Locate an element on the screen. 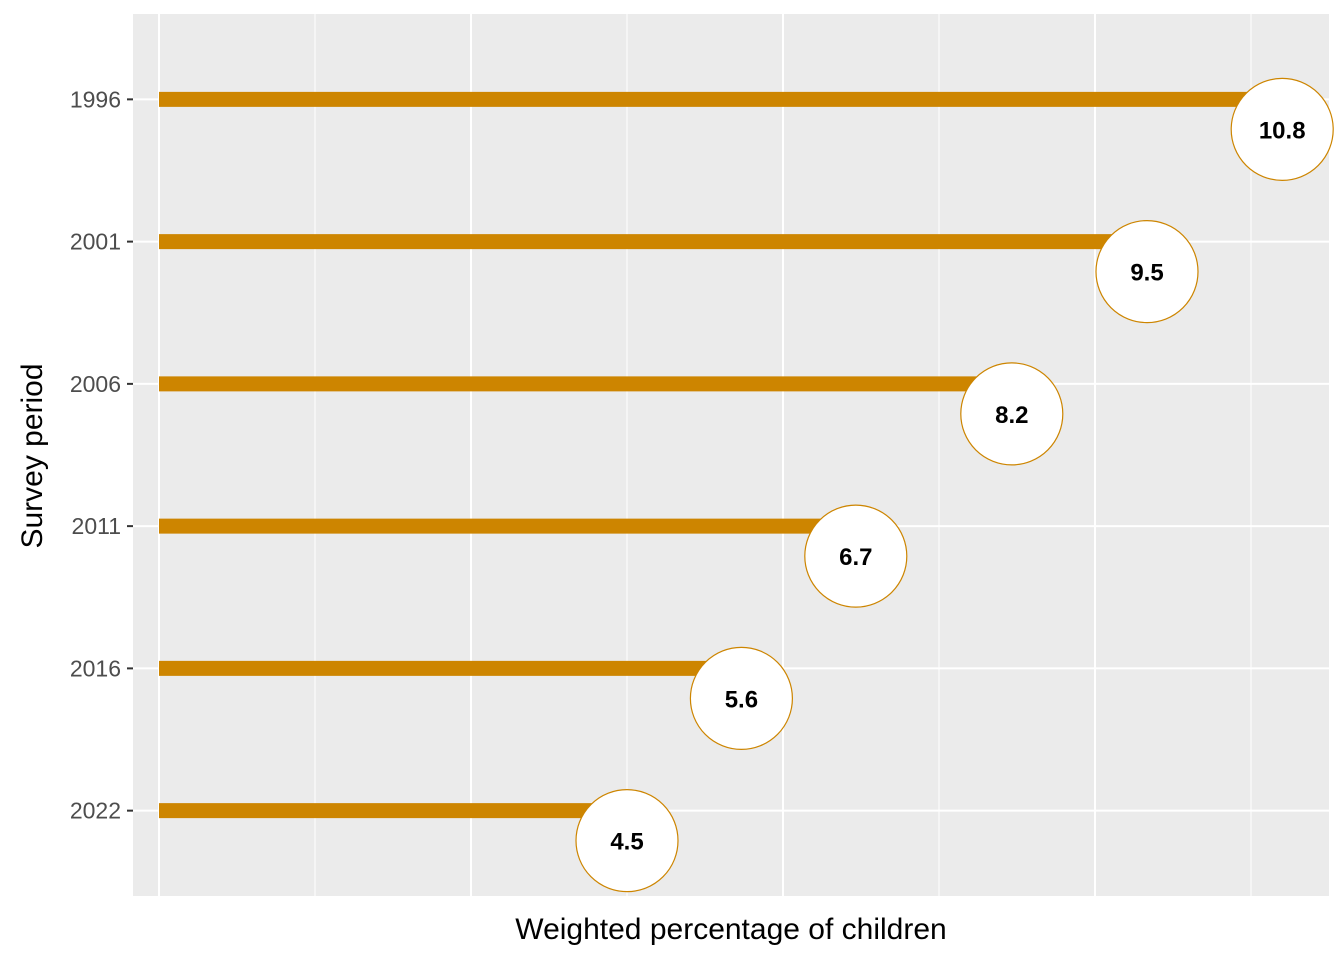  data-label: 10.8 is located at coordinates (1282, 130).